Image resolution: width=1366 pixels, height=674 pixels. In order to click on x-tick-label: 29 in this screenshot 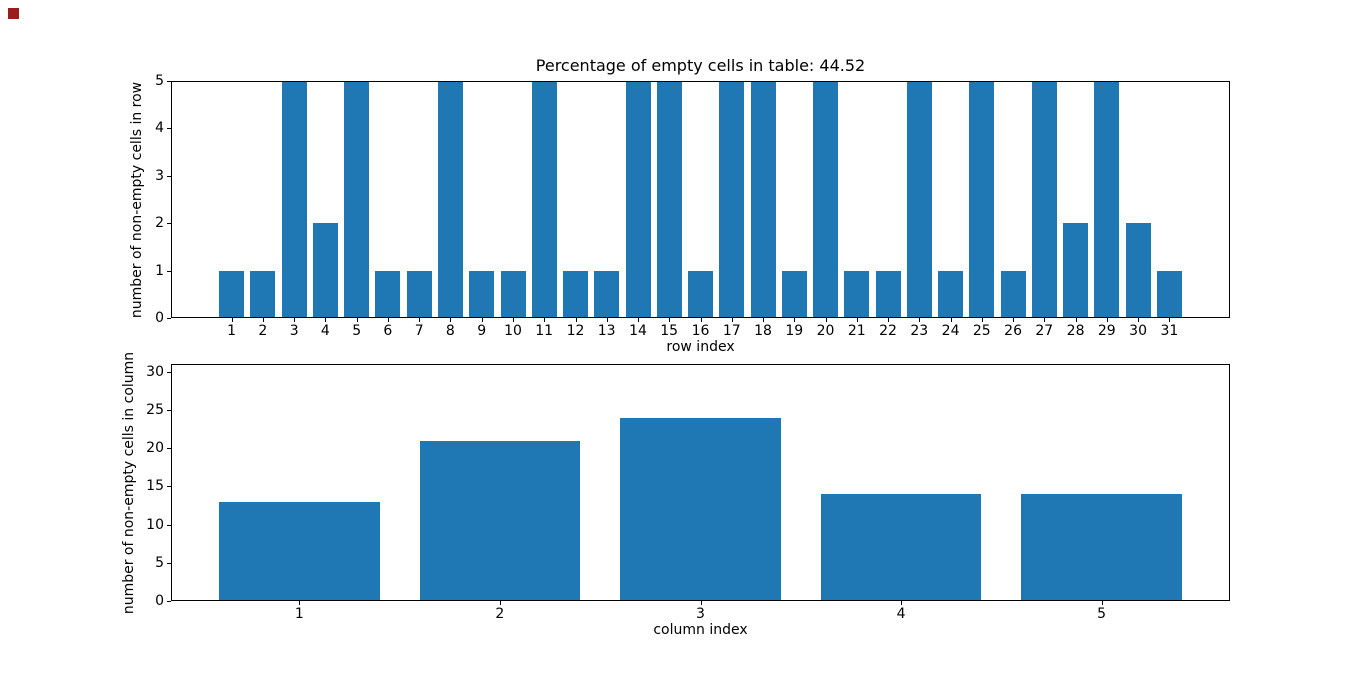, I will do `click(1106, 331)`.